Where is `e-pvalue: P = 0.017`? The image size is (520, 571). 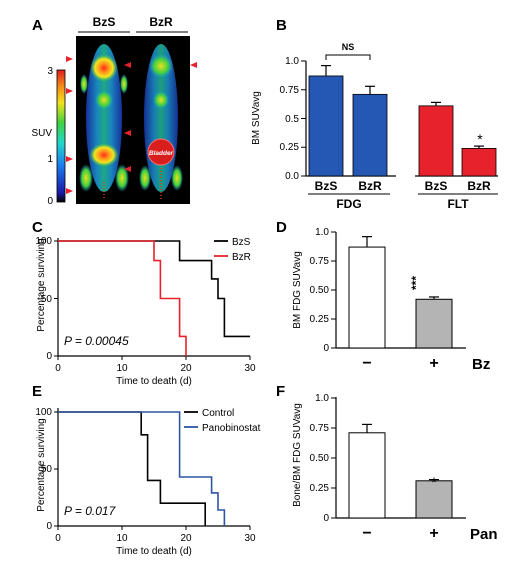
e-pvalue: P = 0.017 is located at coordinates (90, 511).